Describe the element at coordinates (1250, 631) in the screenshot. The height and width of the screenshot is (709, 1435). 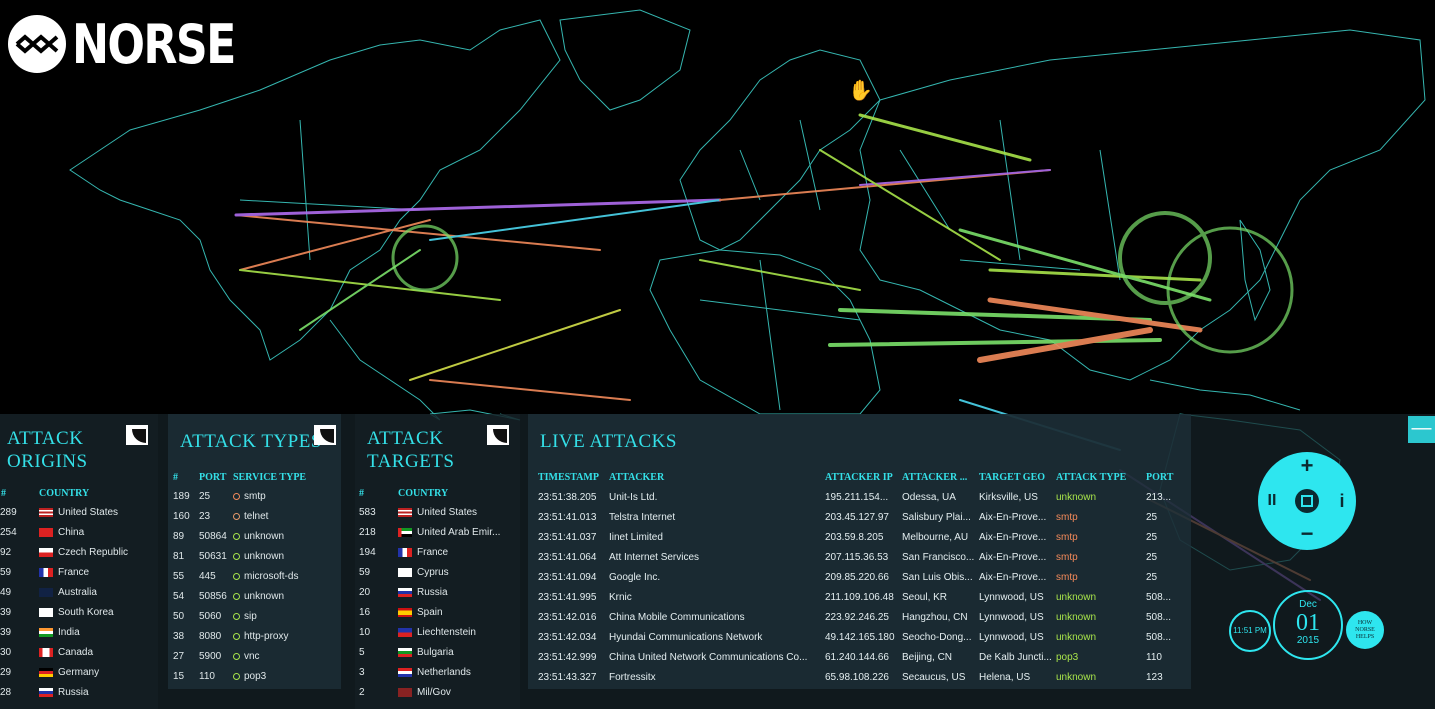
I see `clock-display: 11:51 PM` at that location.